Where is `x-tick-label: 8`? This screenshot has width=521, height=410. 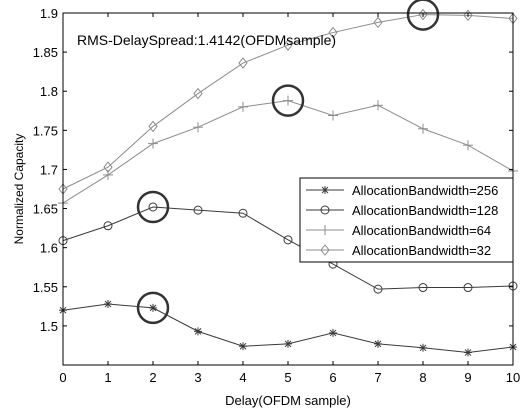
x-tick-label: 8 is located at coordinates (422, 377).